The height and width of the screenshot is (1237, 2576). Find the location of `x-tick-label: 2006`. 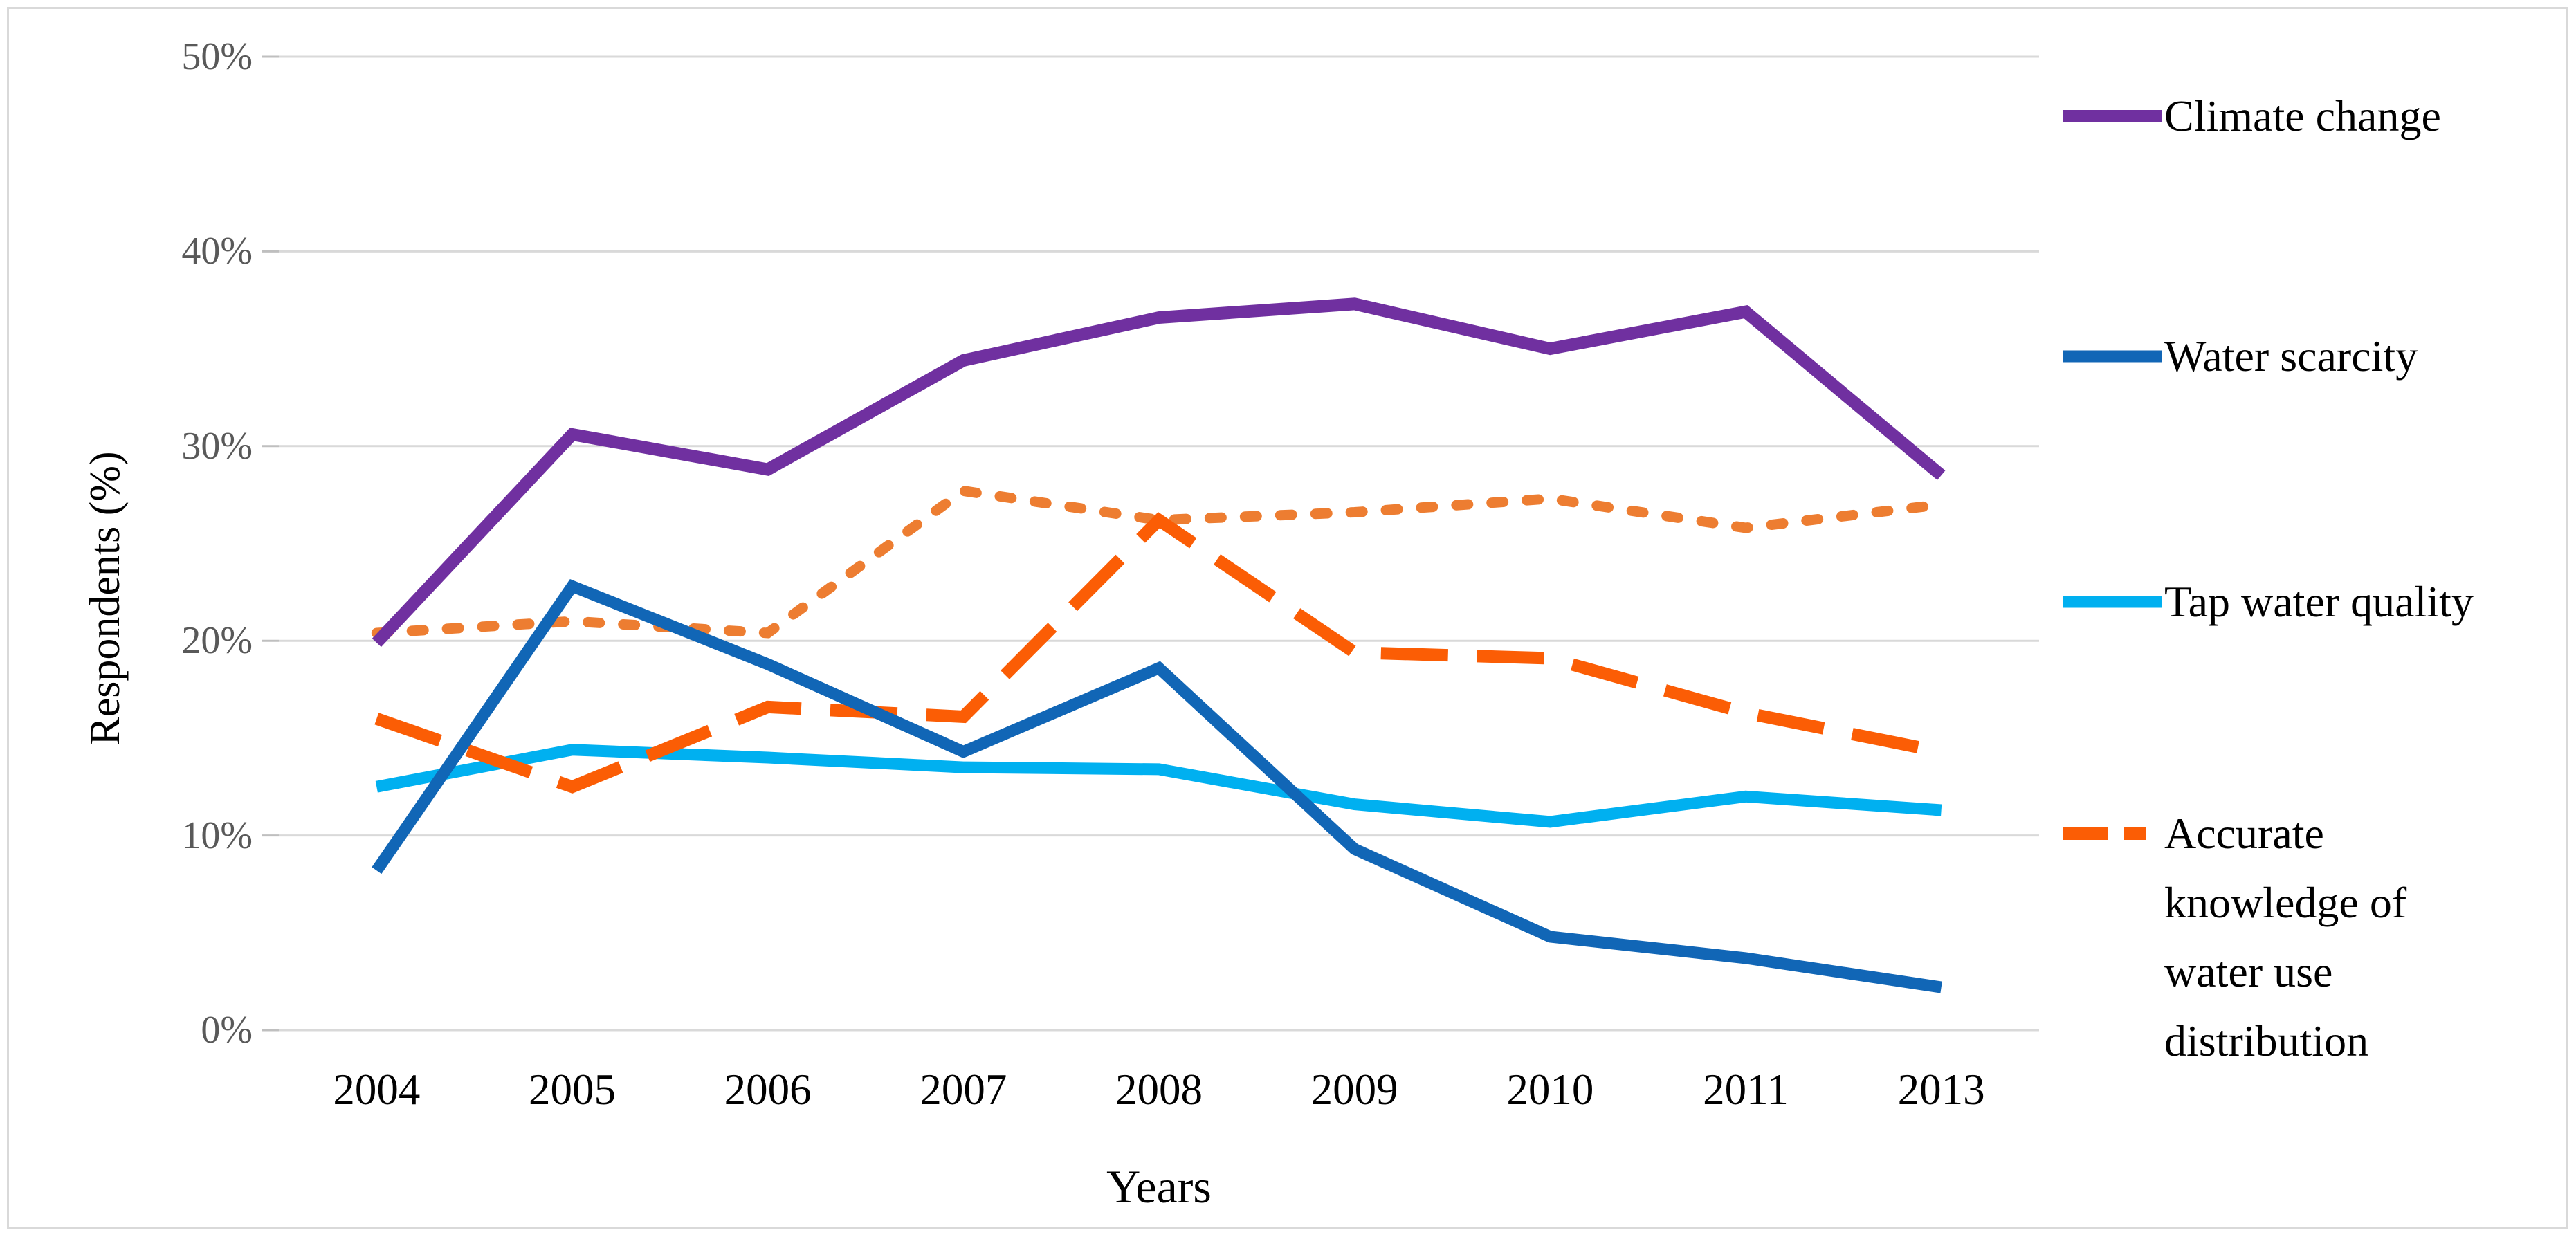

x-tick-label: 2006 is located at coordinates (768, 1089).